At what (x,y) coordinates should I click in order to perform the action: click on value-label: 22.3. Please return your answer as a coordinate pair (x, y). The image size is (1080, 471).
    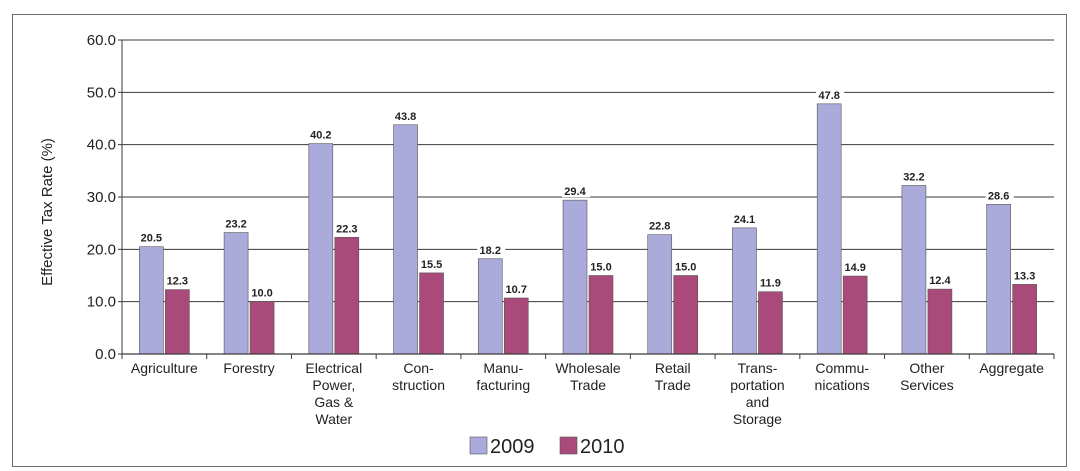
    Looking at the image, I should click on (346, 229).